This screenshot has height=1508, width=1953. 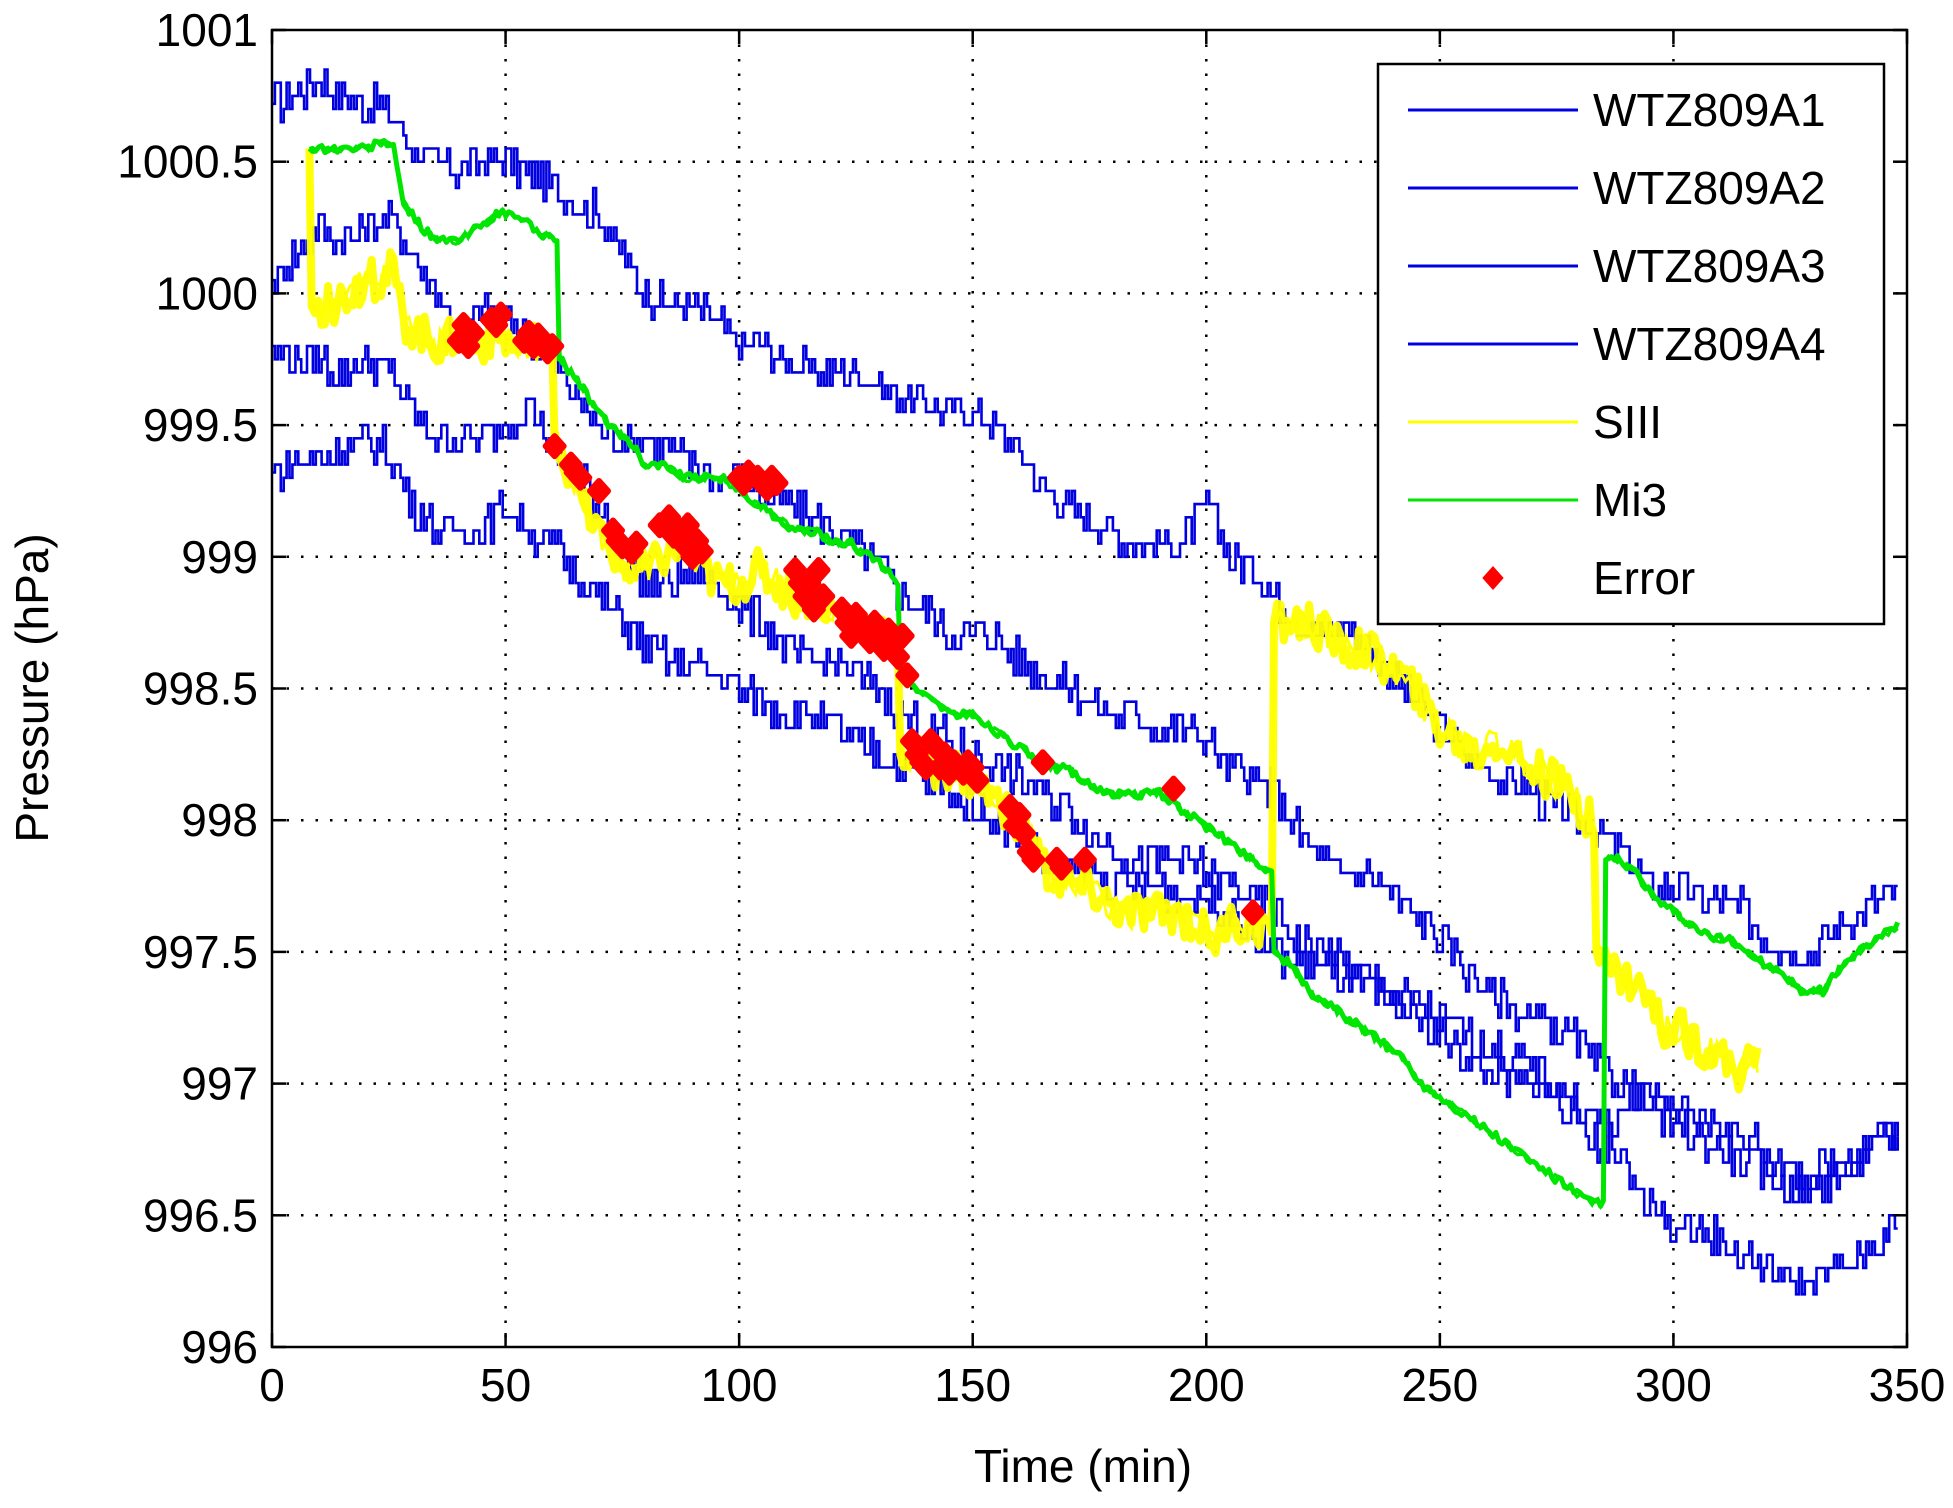 What do you see at coordinates (200, 1215) in the screenshot?
I see `y-tick-label: 996.5` at bounding box center [200, 1215].